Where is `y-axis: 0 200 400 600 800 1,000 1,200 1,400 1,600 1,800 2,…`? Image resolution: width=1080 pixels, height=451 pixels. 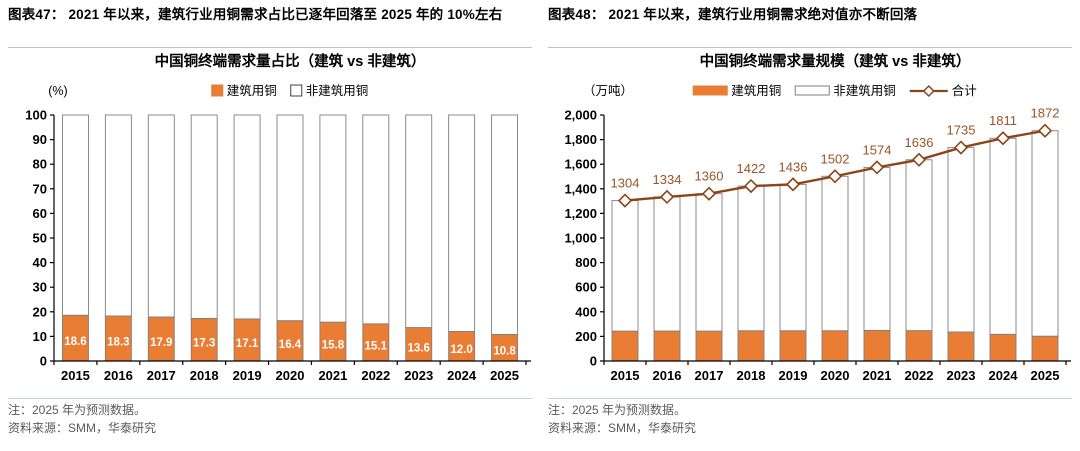 y-axis: 0 200 400 600 800 1,000 1,200 1,400 1,600 1,800 2,… is located at coordinates (584, 238).